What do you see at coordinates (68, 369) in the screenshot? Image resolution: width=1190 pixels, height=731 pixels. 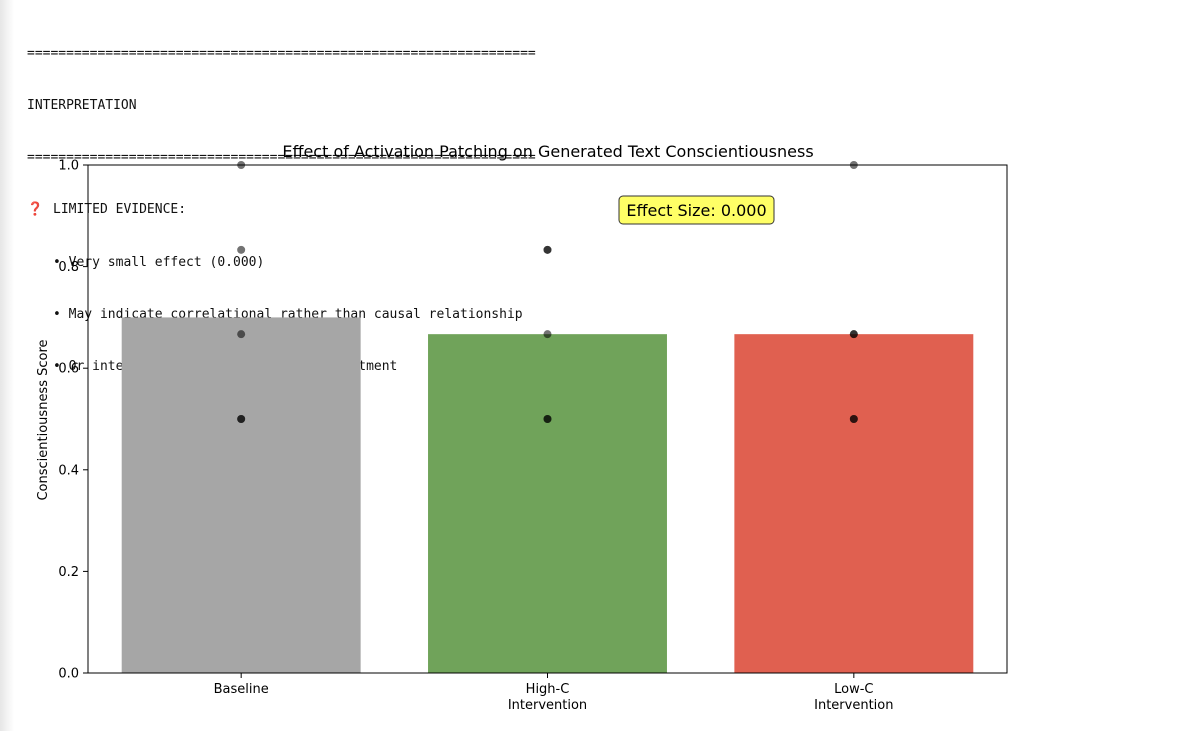 I see `y-tick-label: 0.6` at bounding box center [68, 369].